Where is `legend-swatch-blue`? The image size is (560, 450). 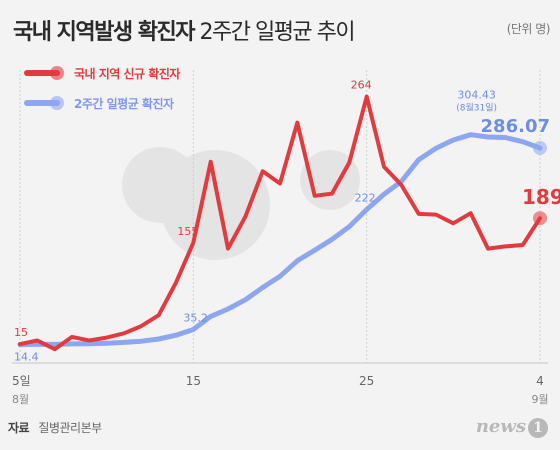 legend-swatch-blue is located at coordinates (44, 103).